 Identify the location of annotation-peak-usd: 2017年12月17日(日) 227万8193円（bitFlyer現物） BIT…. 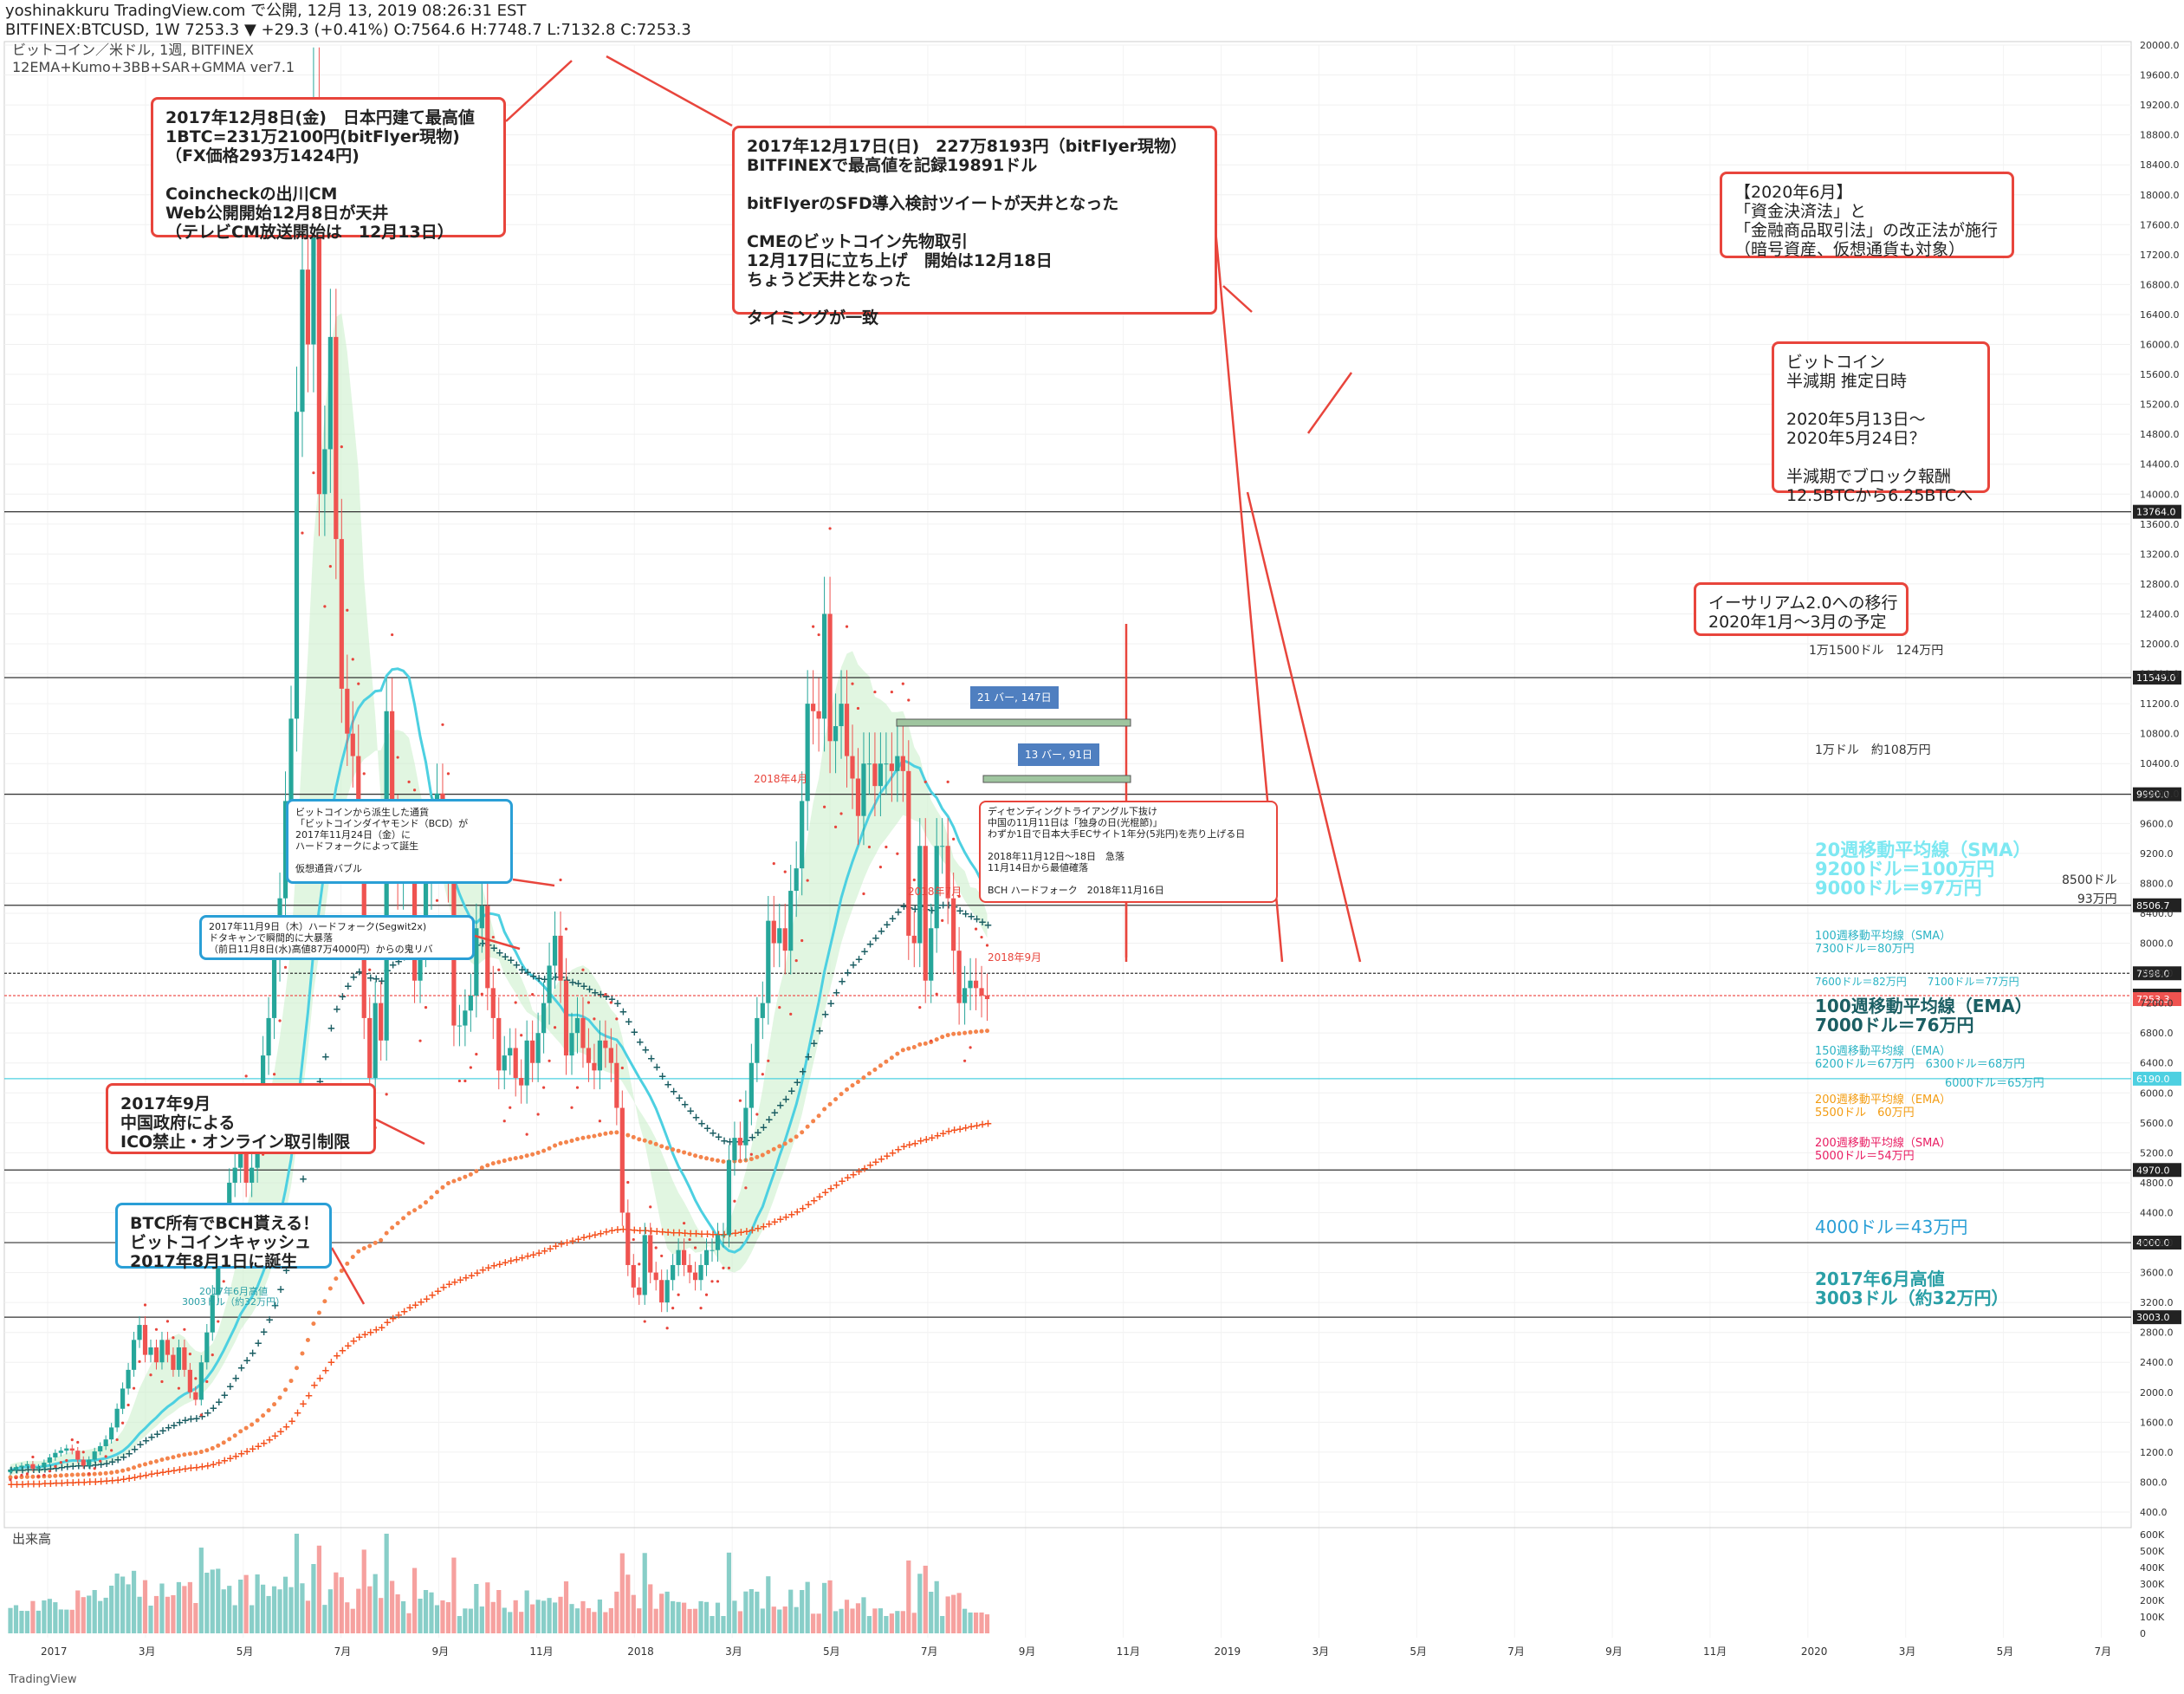
(974, 227).